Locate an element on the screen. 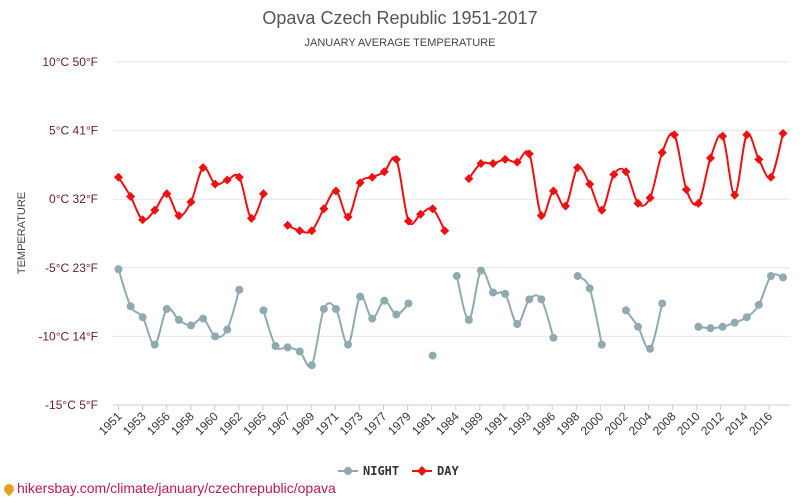  legend-item-day: DAY is located at coordinates (435, 471).